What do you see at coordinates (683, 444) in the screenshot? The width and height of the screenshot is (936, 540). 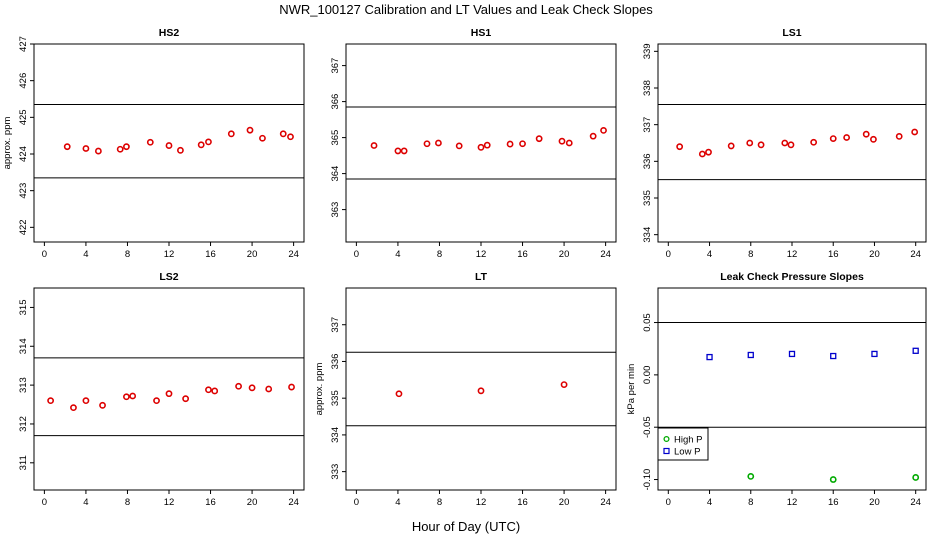 I see `legend-box` at bounding box center [683, 444].